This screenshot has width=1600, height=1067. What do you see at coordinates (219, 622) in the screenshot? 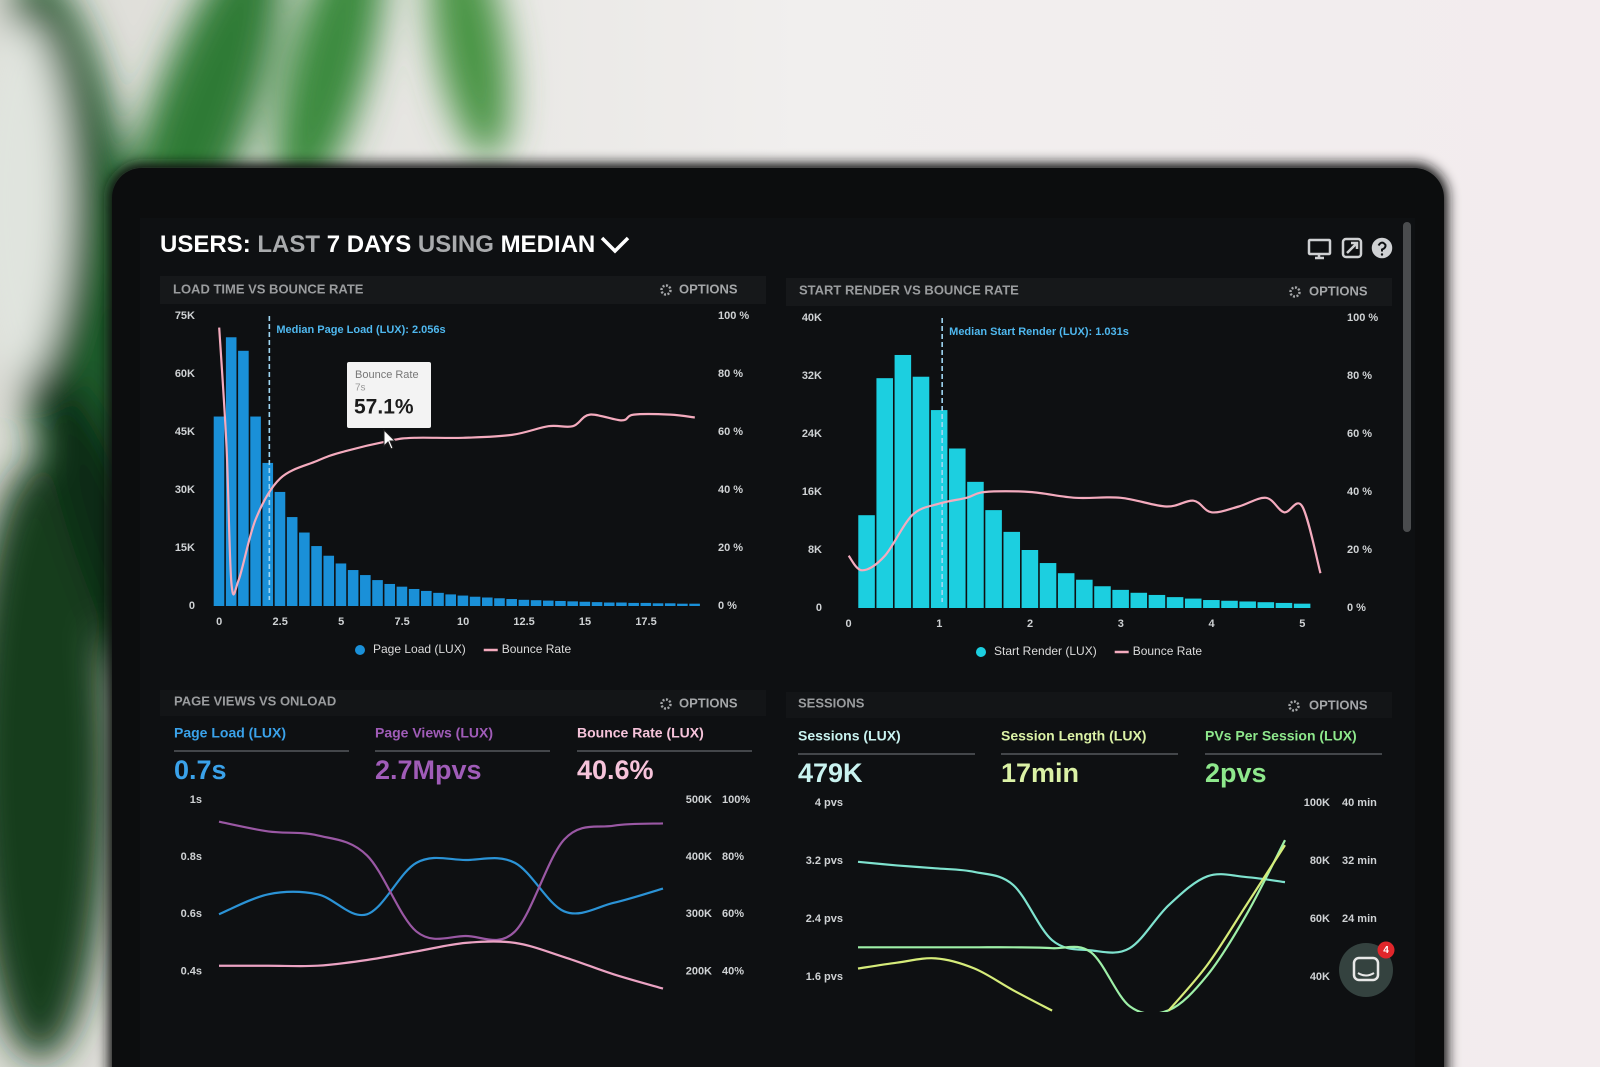
I see `x-tick-label: 0` at bounding box center [219, 622].